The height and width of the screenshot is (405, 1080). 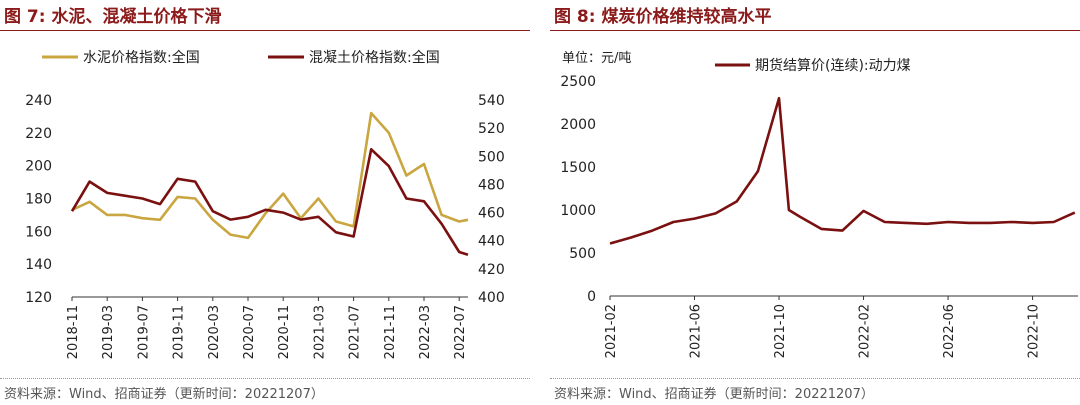 What do you see at coordinates (1034, 331) in the screenshot?
I see `x-tick-label: 2022-10` at bounding box center [1034, 331].